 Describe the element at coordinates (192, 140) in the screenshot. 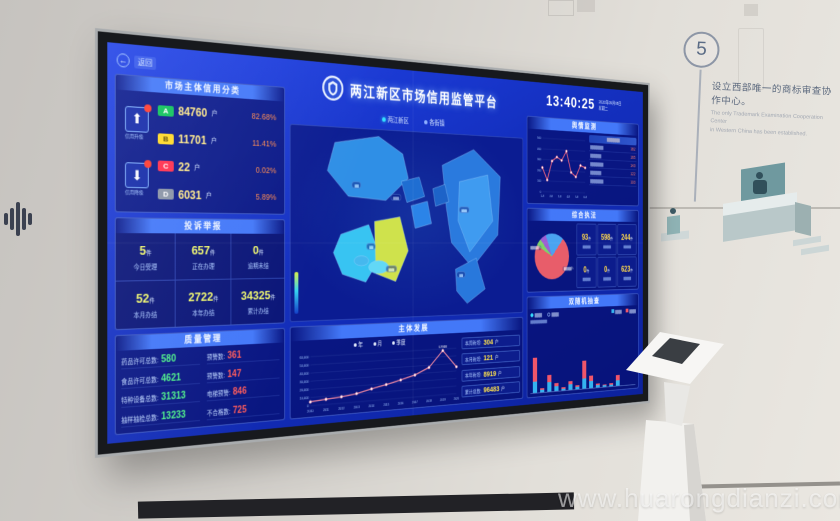

I see `grade-count: 11701` at that location.